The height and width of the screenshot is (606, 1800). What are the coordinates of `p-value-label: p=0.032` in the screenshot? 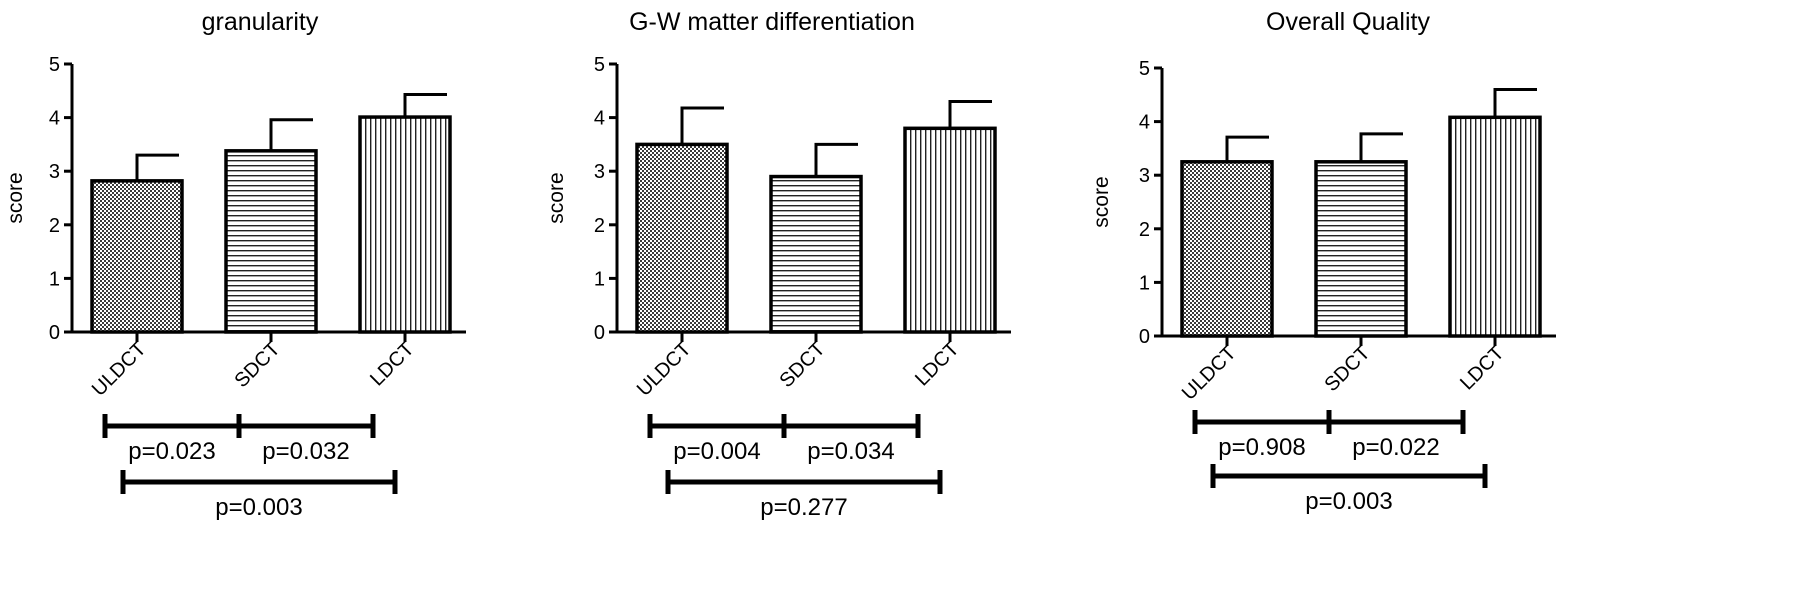 It's located at (305, 451).